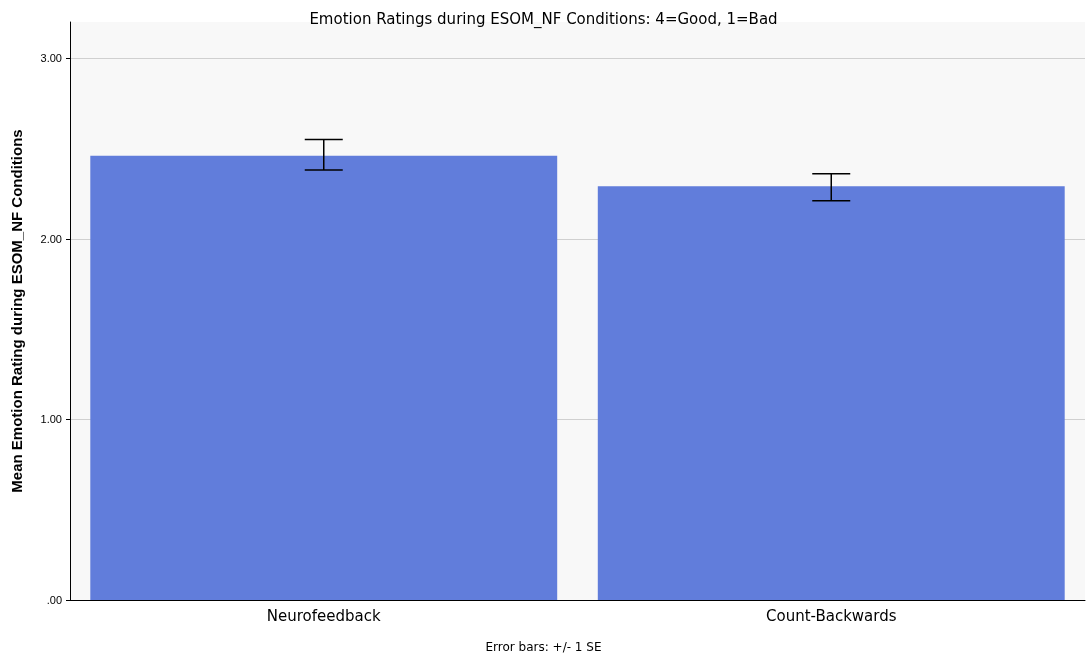 The image size is (1087, 653). I want to click on y-tick-label: 1.00, so click(51, 419).